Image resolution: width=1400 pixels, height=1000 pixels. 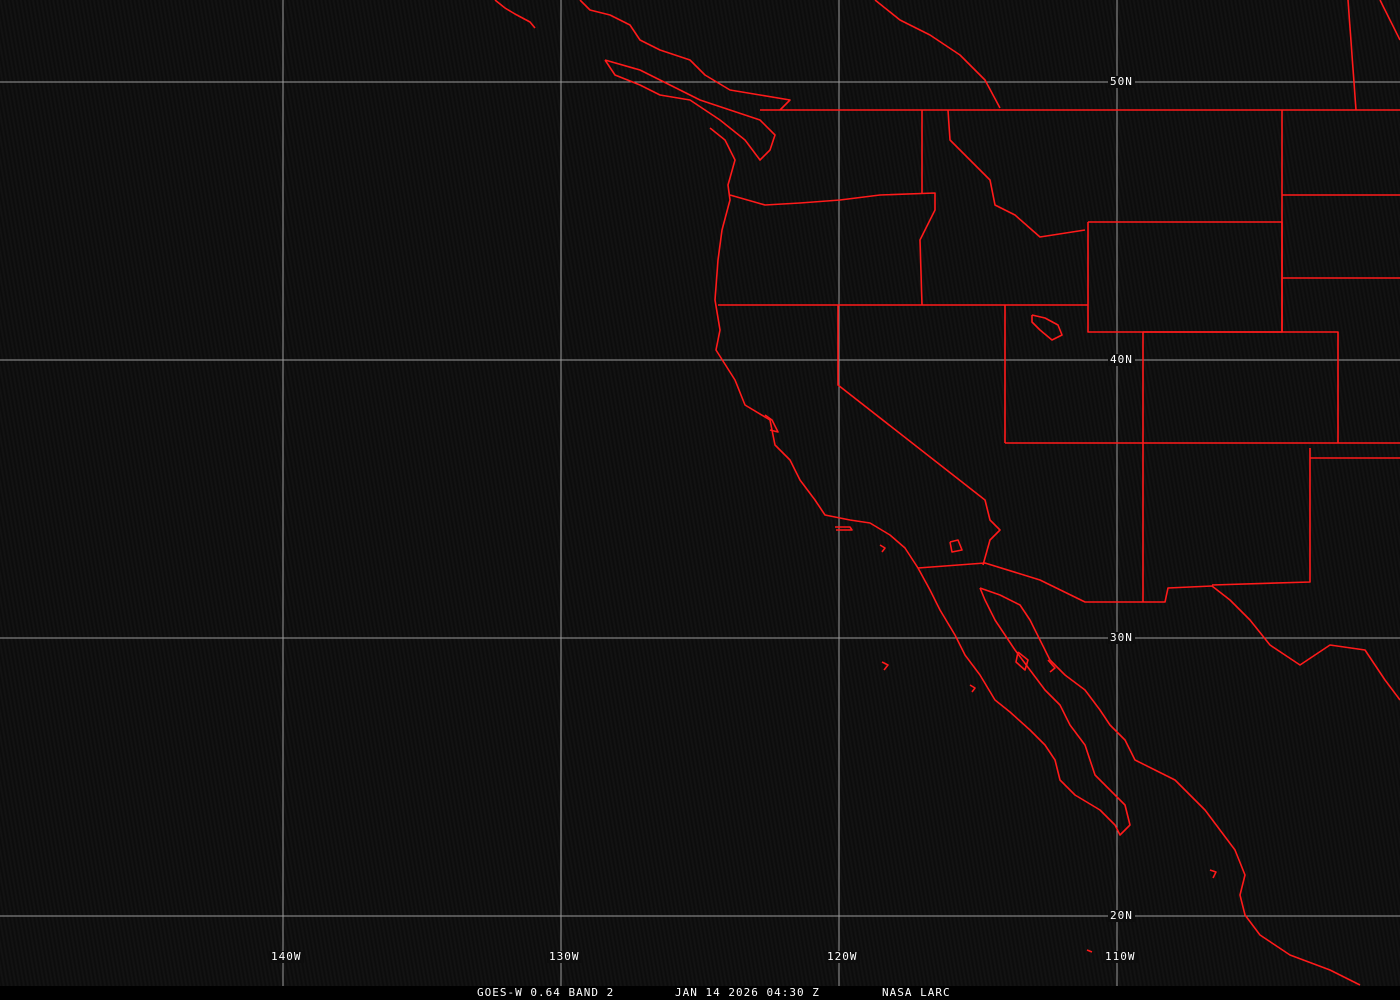 What do you see at coordinates (844, 528) in the screenshot?
I see `channel-islands` at bounding box center [844, 528].